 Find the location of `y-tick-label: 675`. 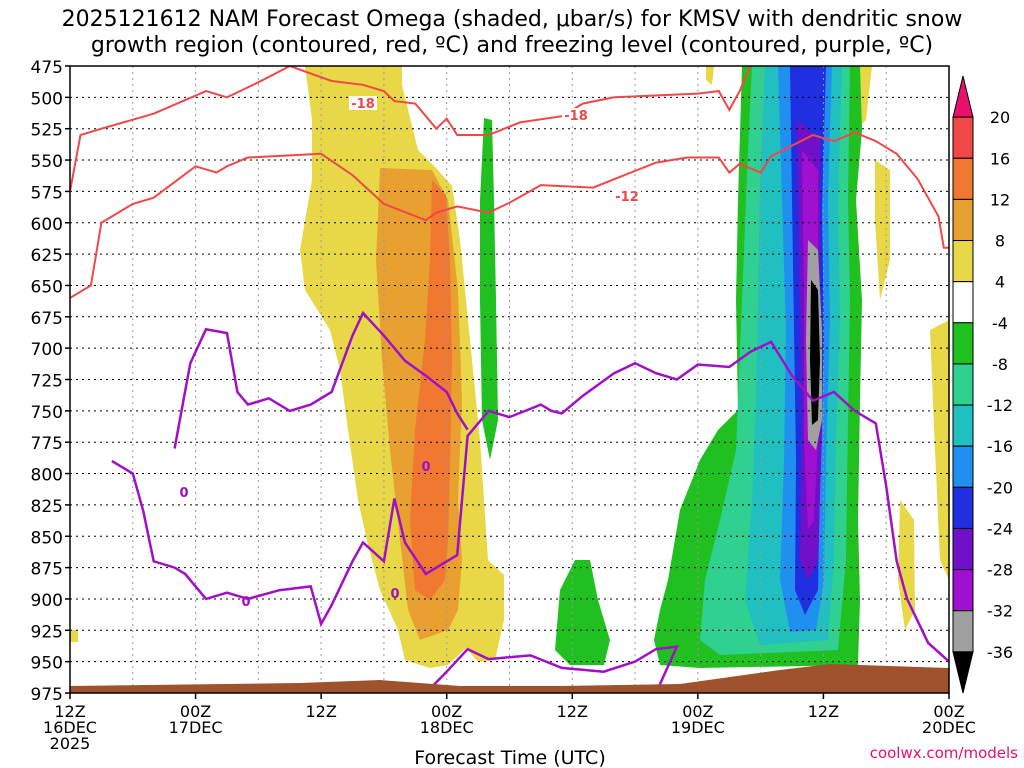

y-tick-label: 675 is located at coordinates (47, 319).